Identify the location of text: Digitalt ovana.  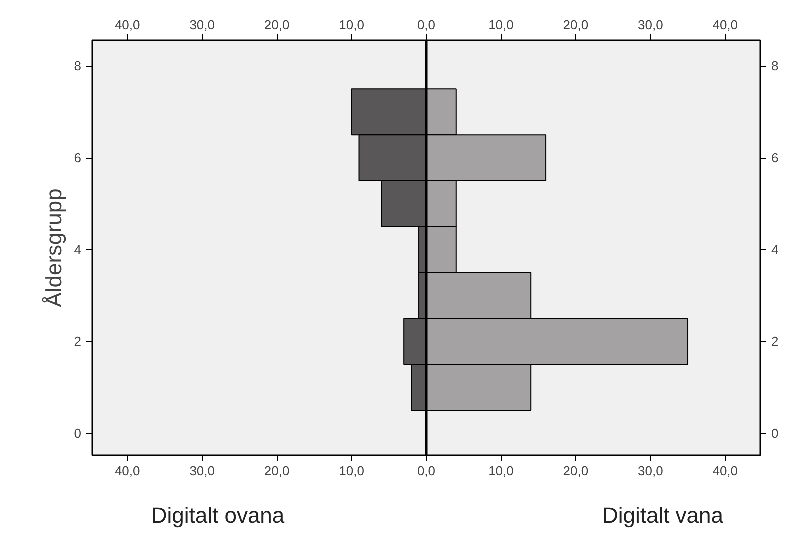
(218, 516).